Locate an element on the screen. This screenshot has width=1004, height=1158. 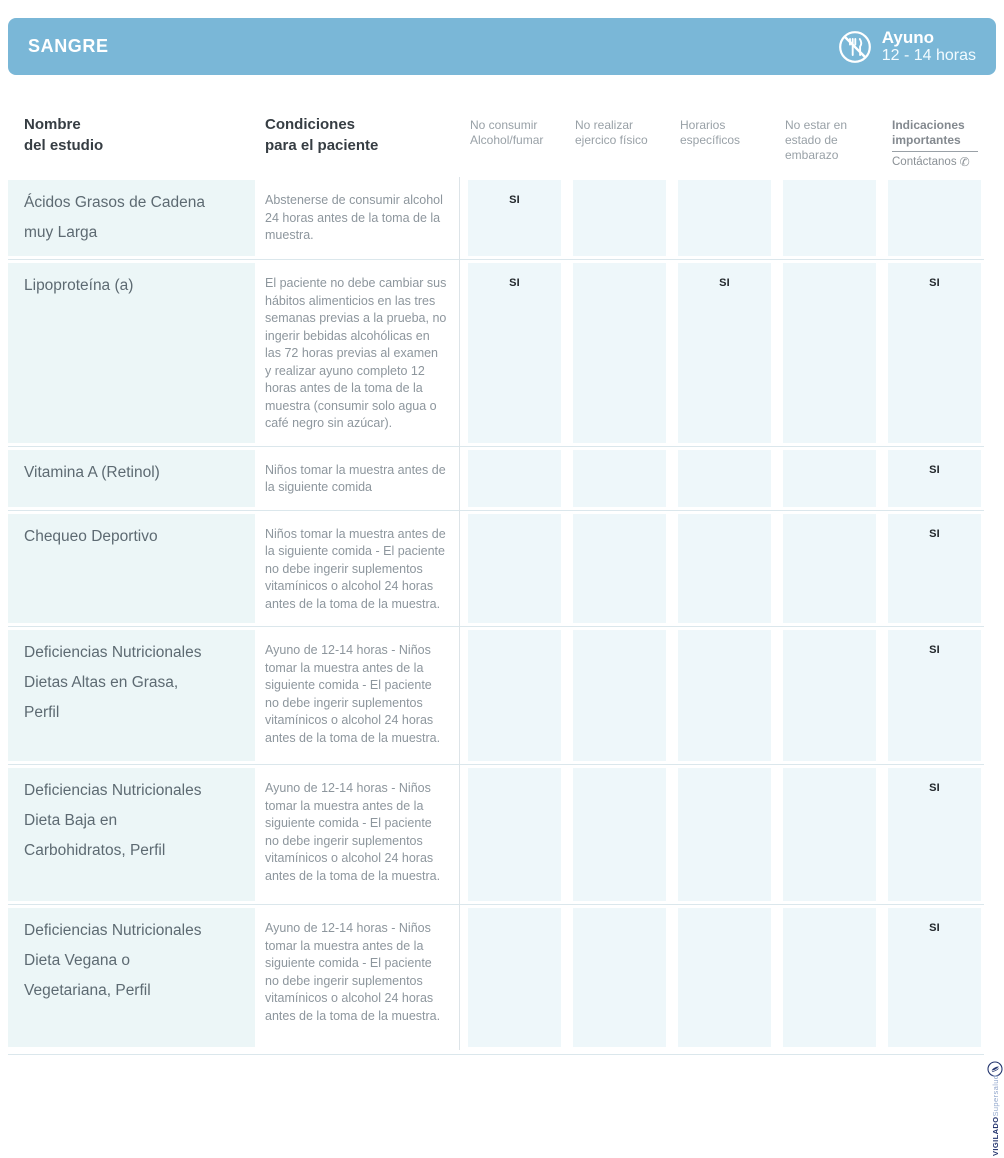
study-name: Vitamina A (Retinol) is located at coordinates (131, 478).